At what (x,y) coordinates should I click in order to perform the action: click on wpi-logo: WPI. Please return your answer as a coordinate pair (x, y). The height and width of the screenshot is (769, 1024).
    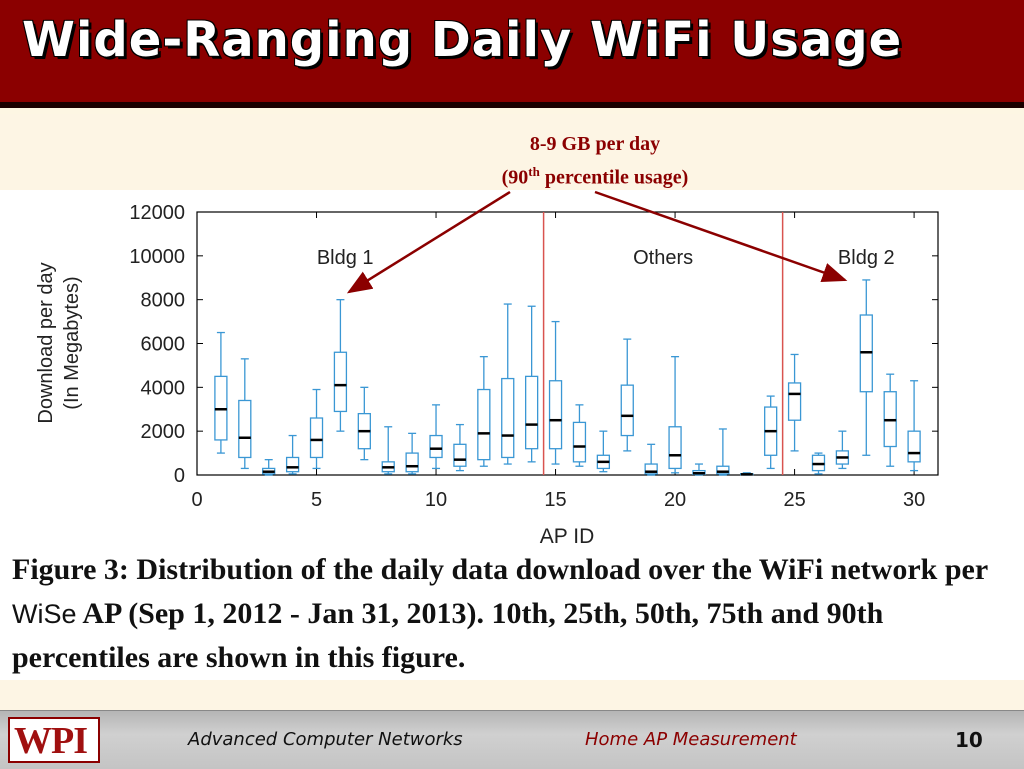
    Looking at the image, I should click on (54, 740).